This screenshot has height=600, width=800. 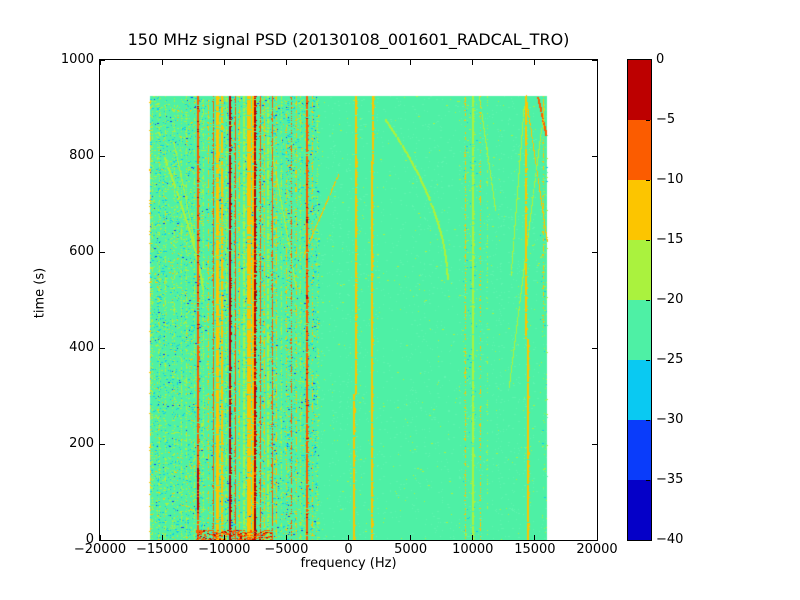 I want to click on y-tick-label: 1000, so click(x=77, y=59).